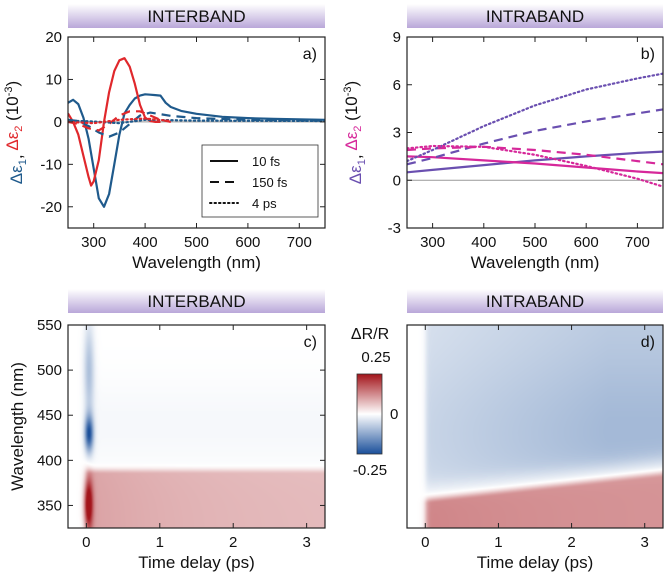 This screenshot has height=581, width=667. Describe the element at coordinates (375, 357) in the screenshot. I see `colorbar-max-label: 0.25` at that location.